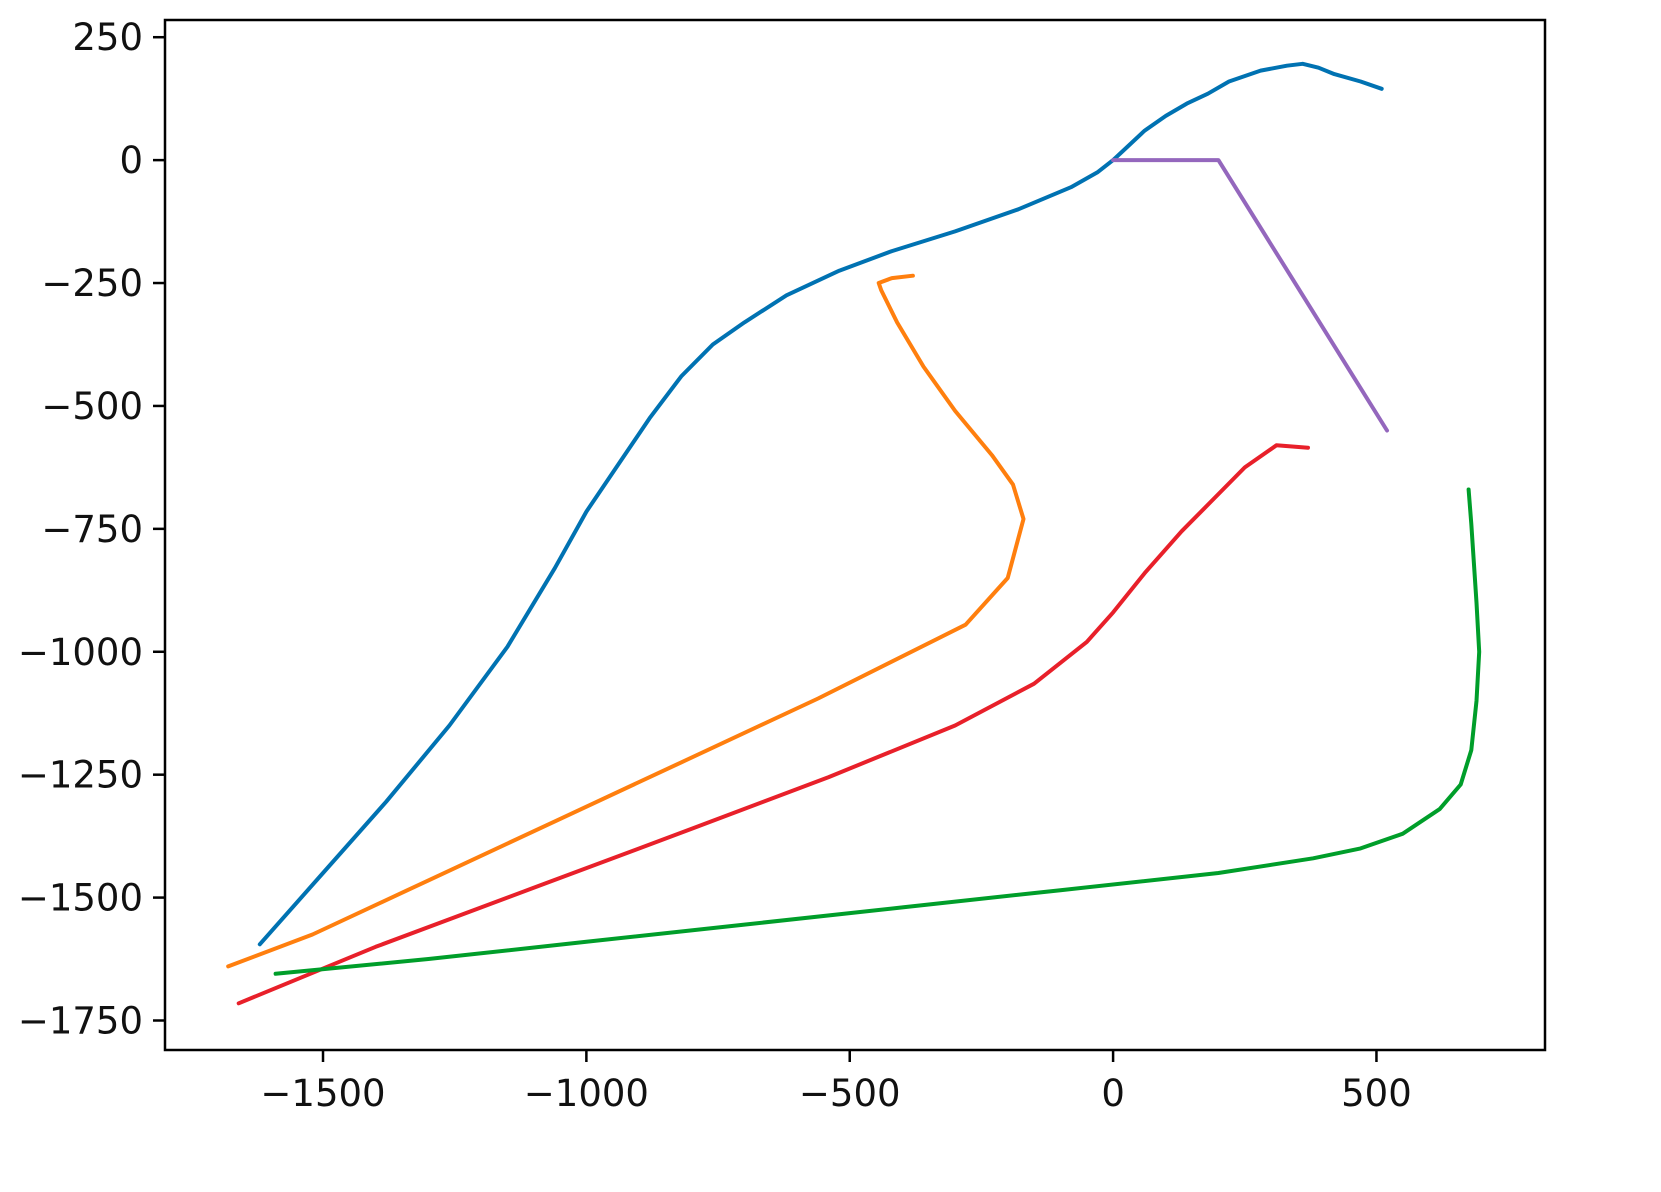 The width and height of the screenshot is (1661, 1192). I want to click on y-tick-label: −250, so click(92, 283).